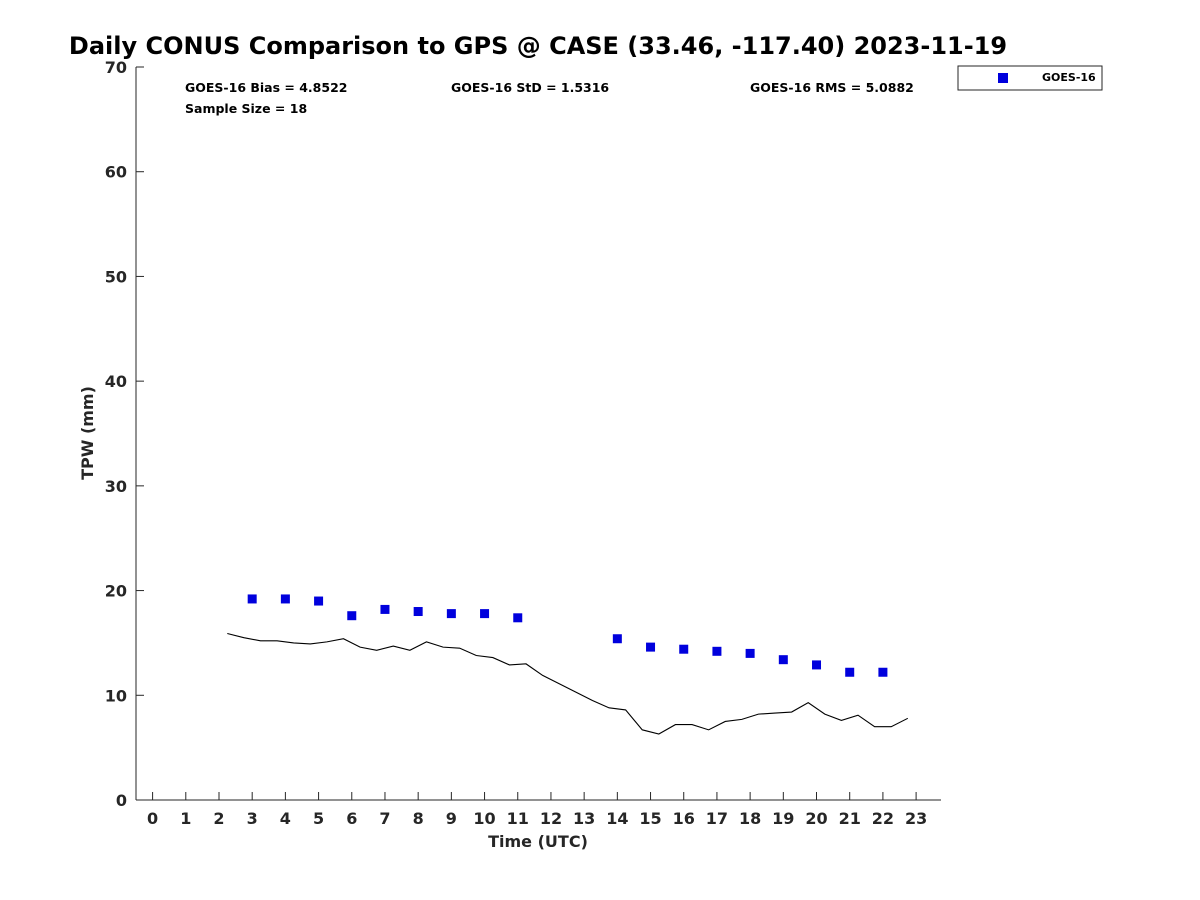 The height and width of the screenshot is (900, 1200). Describe the element at coordinates (384, 818) in the screenshot. I see `x-tick-label: 7` at that location.